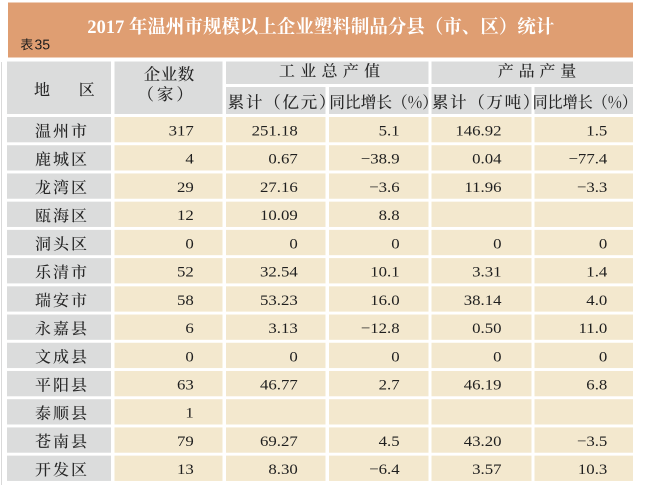 This screenshot has height=501, width=646. Describe the element at coordinates (384, 470) in the screenshot. I see `svg-text: −6.4` at that location.